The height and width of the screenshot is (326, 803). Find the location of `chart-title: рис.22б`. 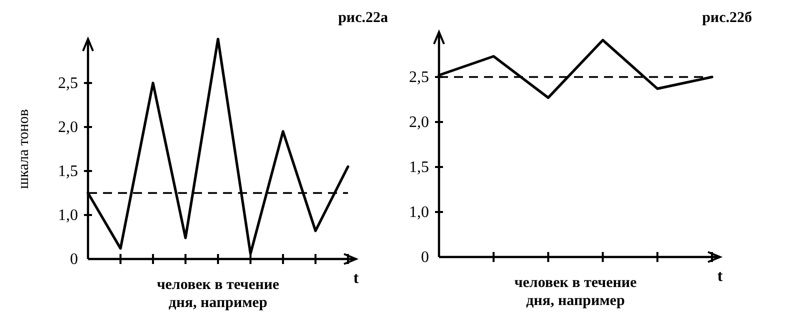

chart-title: рис.22б is located at coordinates (727, 18).